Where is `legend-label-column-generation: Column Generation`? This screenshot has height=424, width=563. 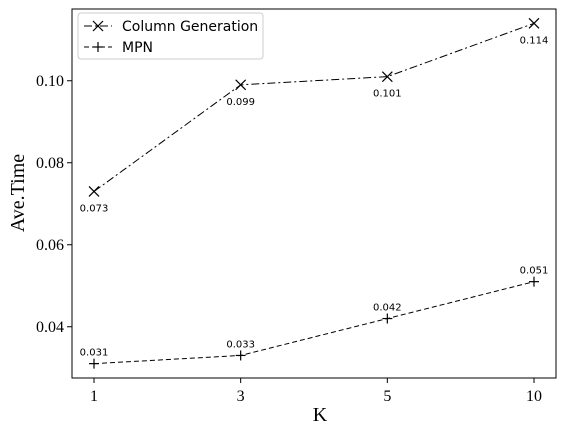
legend-label-column-generation: Column Generation is located at coordinates (190, 27).